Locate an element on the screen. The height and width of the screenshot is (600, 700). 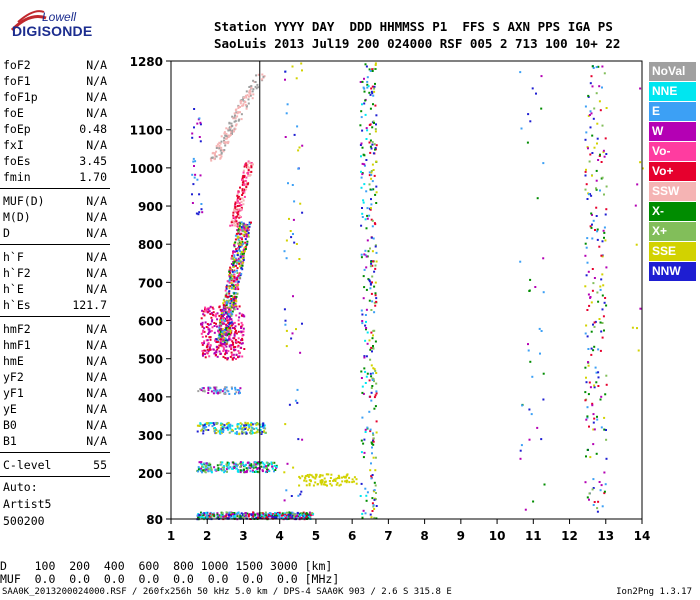
divider is located at coordinates (55, 244).